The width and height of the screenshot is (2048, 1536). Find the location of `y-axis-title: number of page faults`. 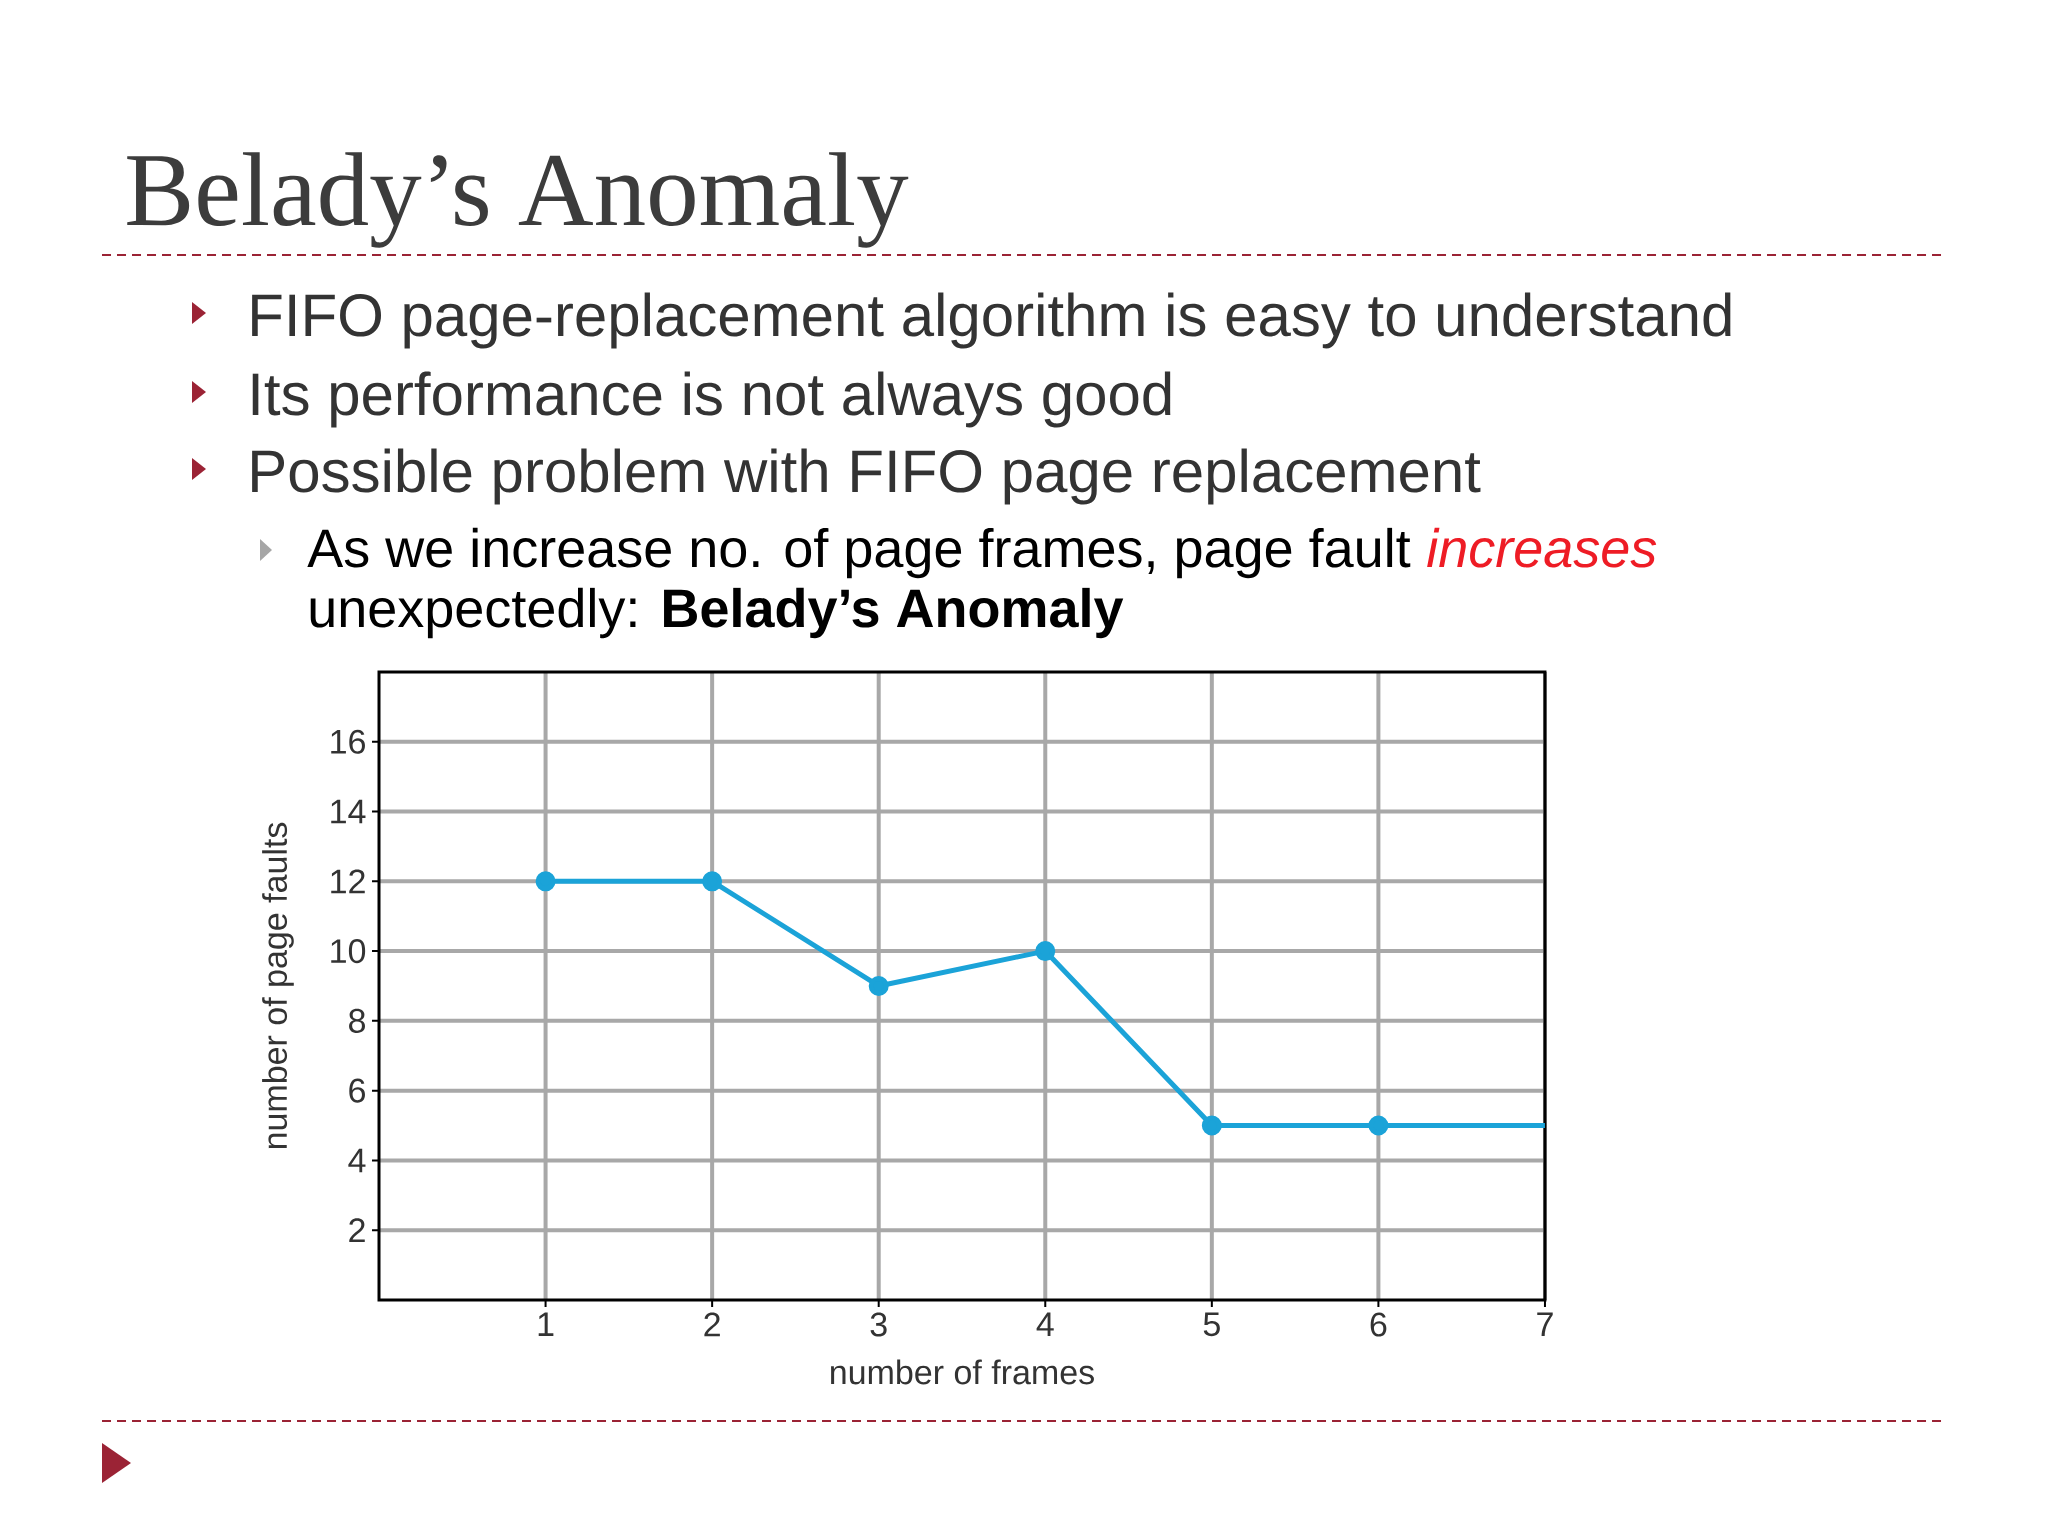

y-axis-title: number of page faults is located at coordinates (278, 985).